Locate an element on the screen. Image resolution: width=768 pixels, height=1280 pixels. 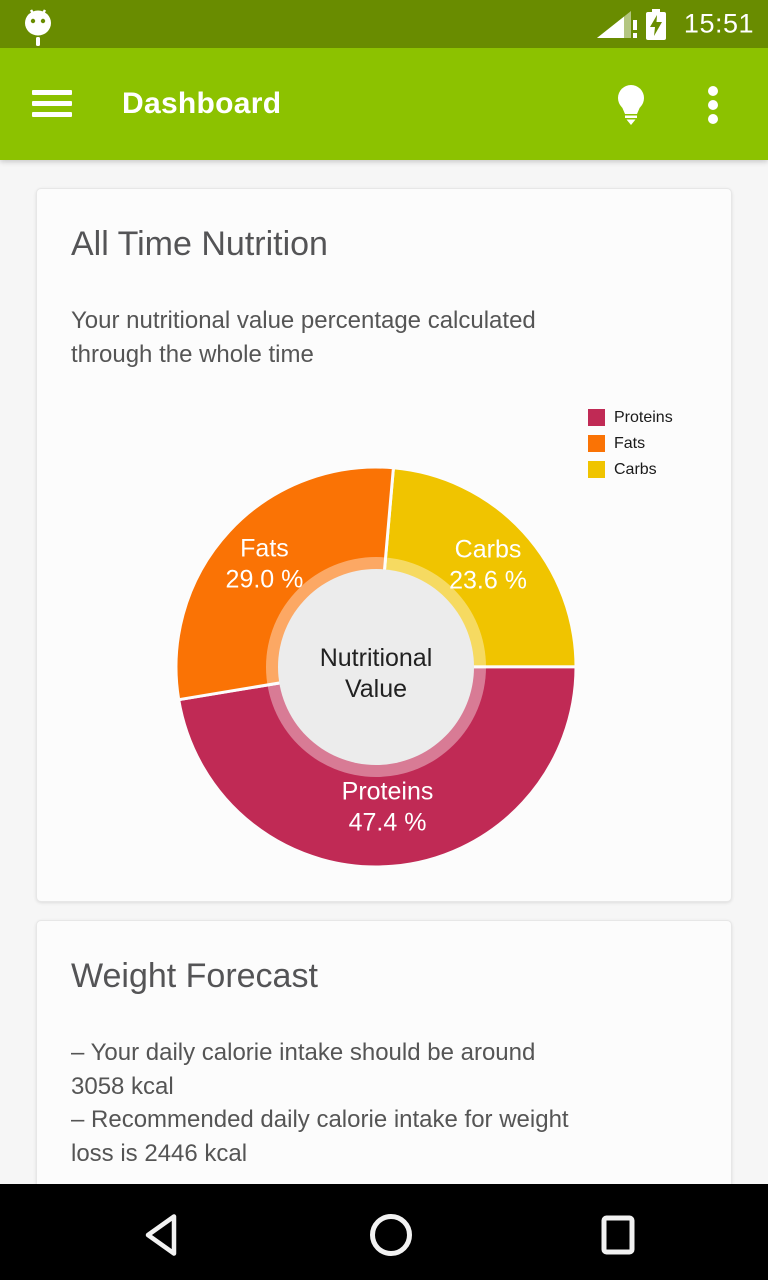
legend-item-proteins: Proteins is located at coordinates (630, 417).